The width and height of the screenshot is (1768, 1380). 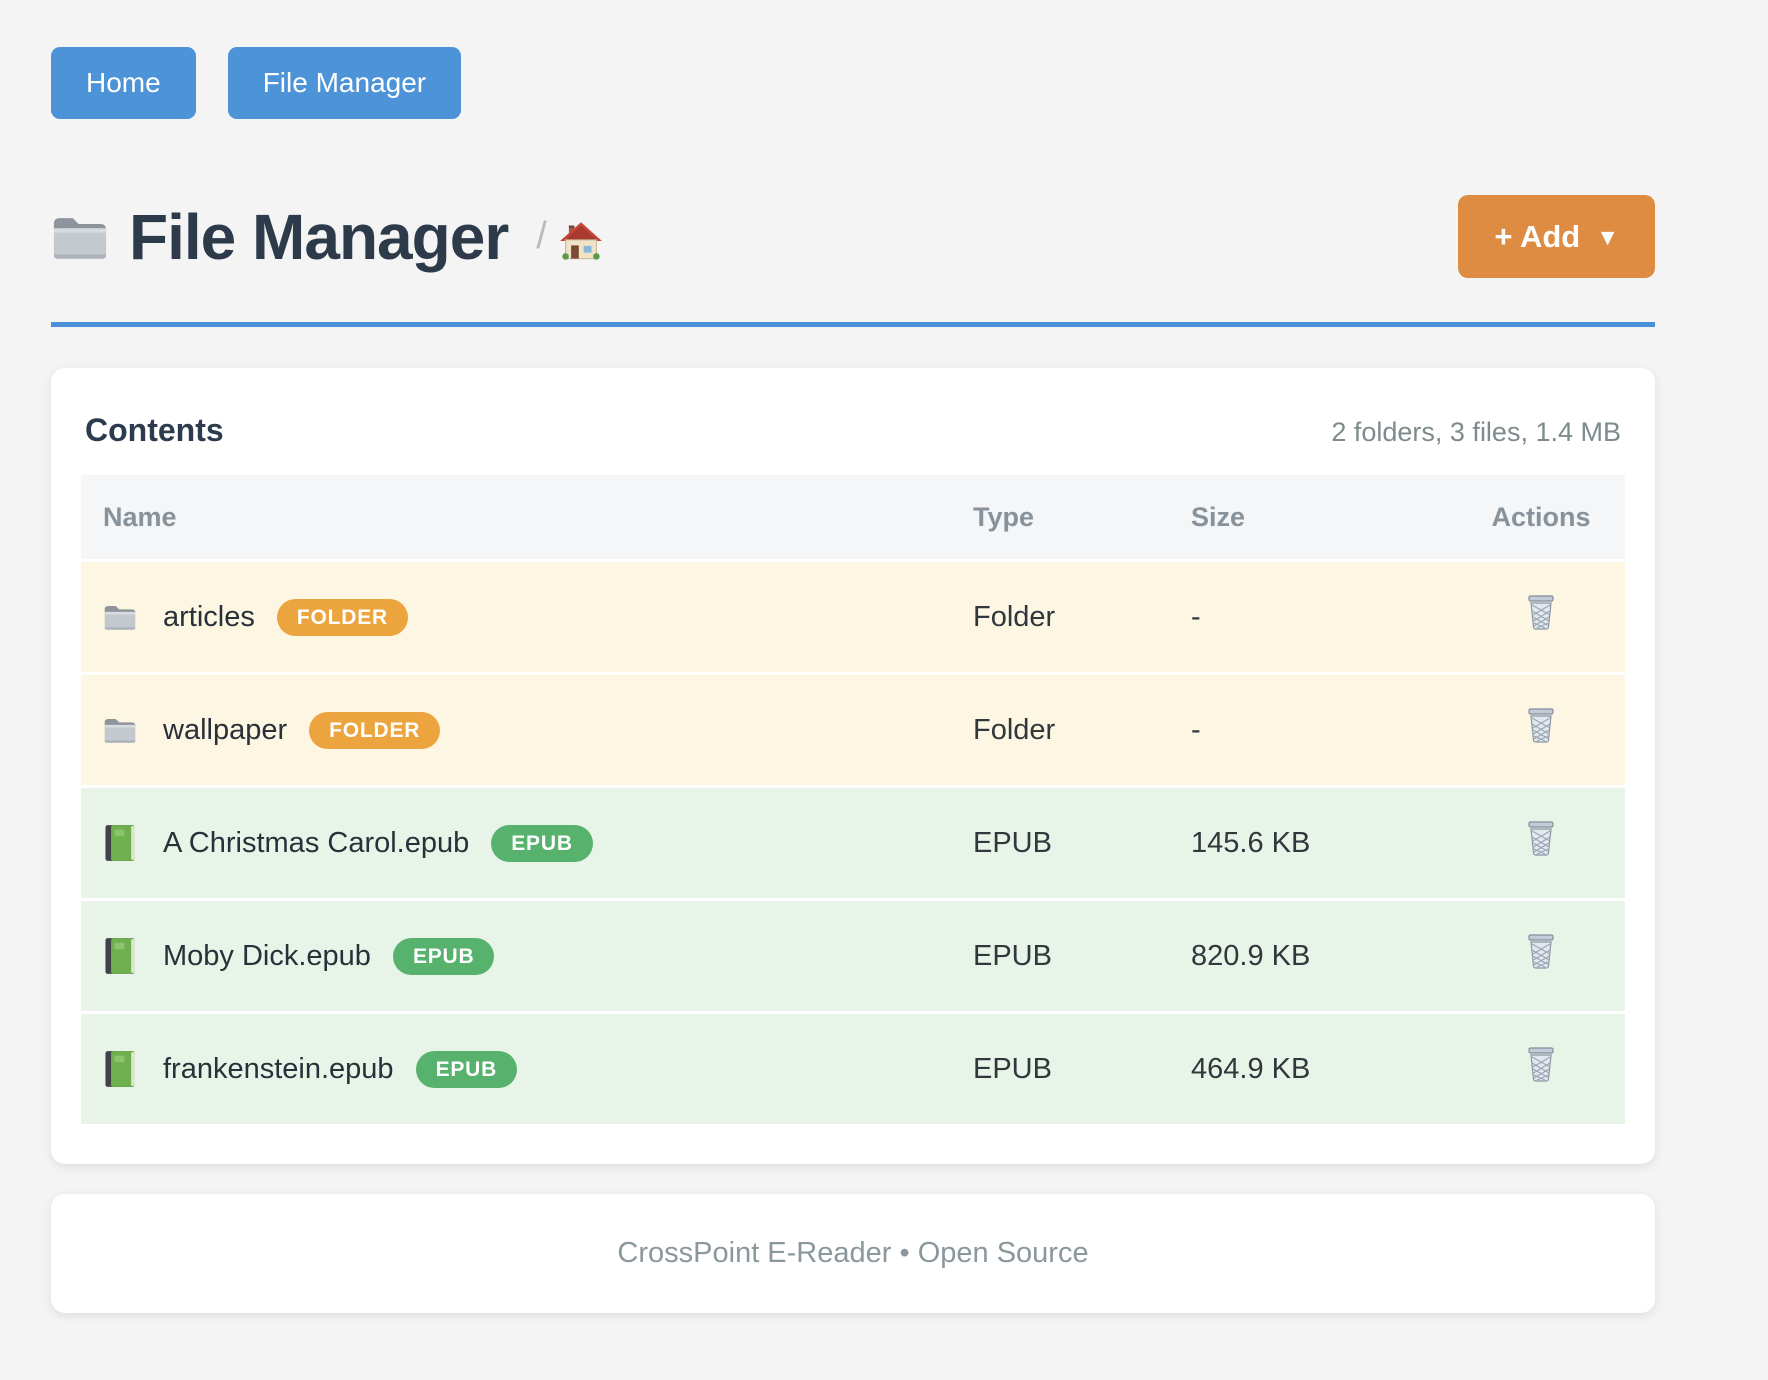 I want to click on file-name: A Christmas Carol.epub, so click(x=316, y=842).